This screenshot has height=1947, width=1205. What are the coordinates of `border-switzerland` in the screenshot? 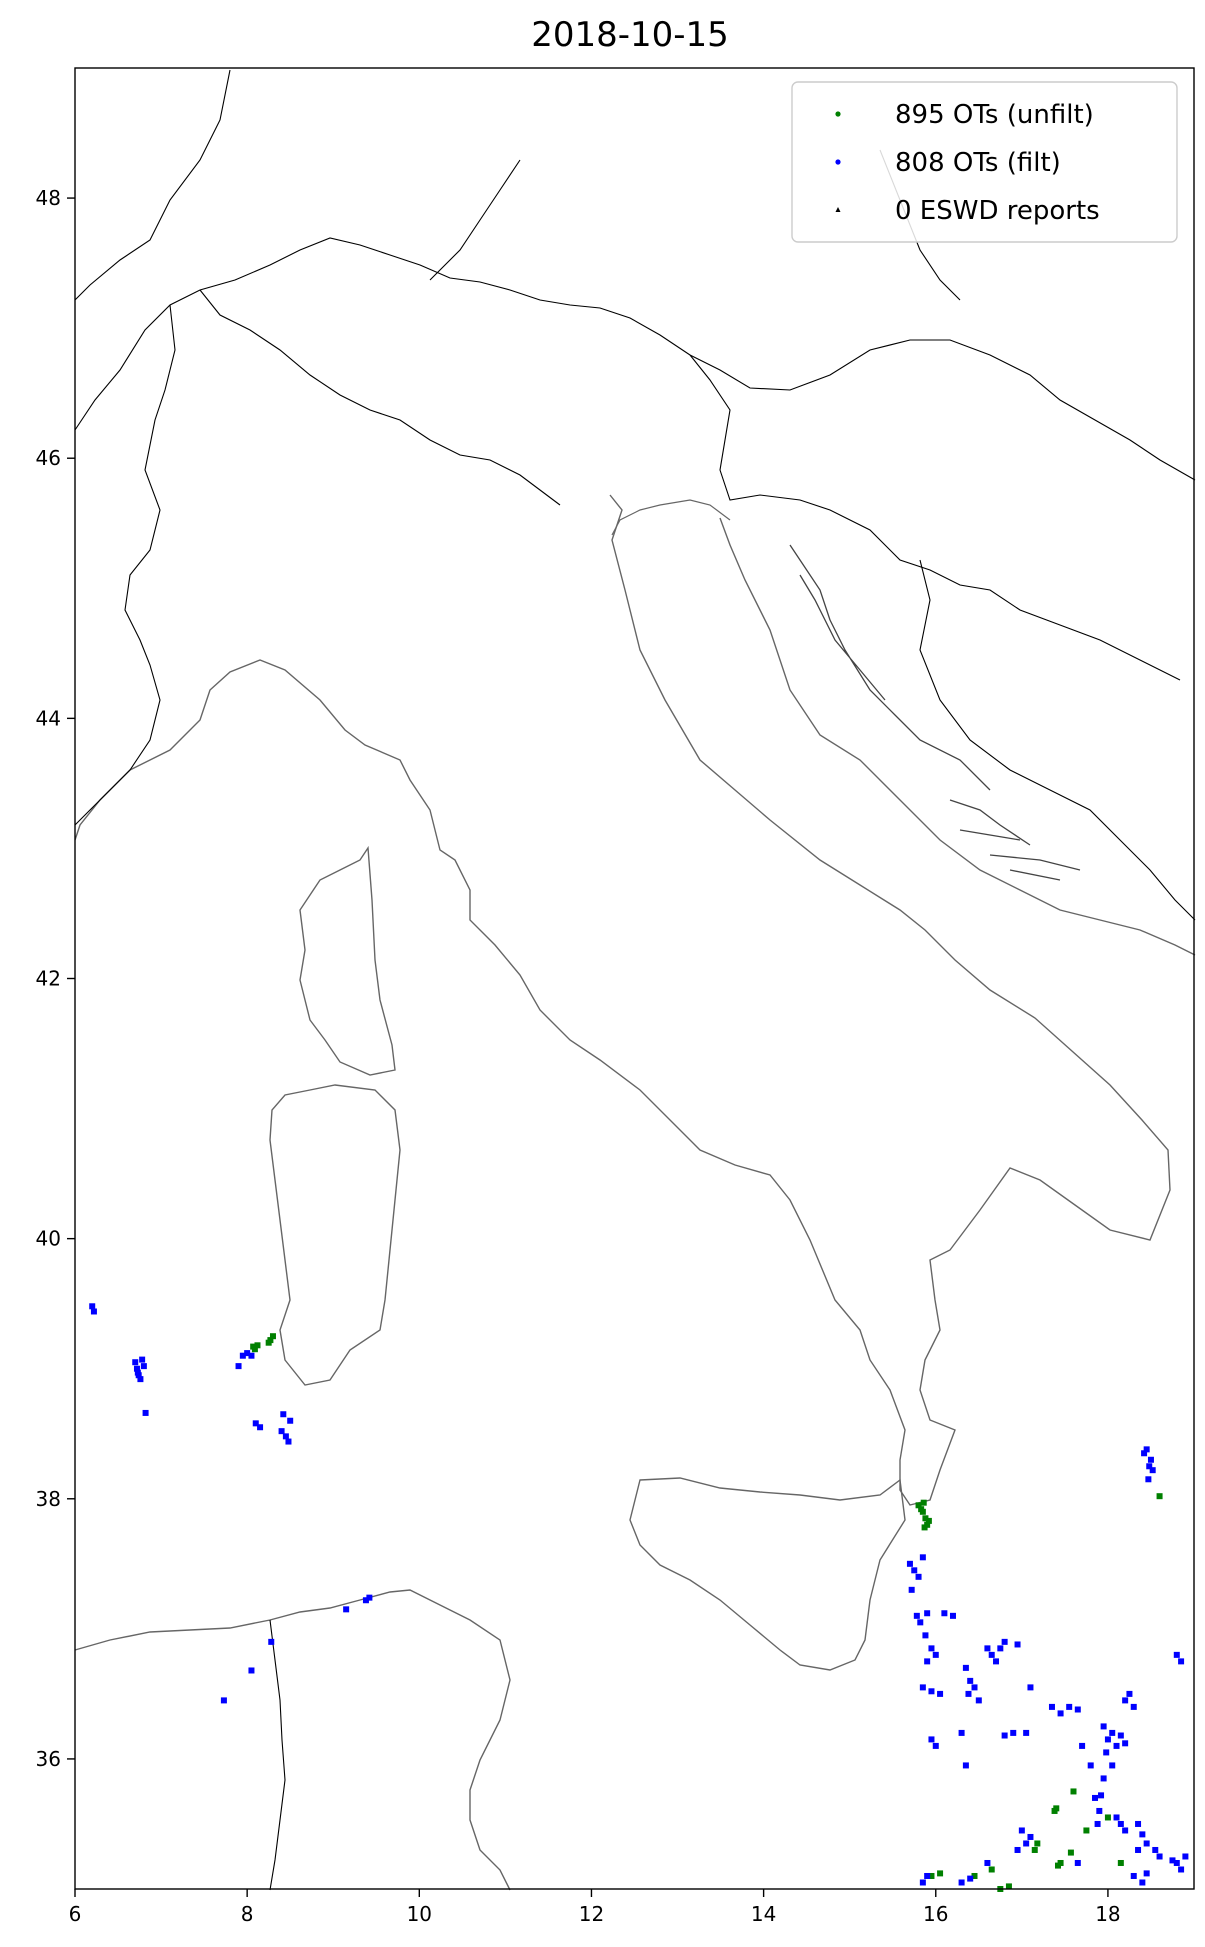 It's located at (380, 397).